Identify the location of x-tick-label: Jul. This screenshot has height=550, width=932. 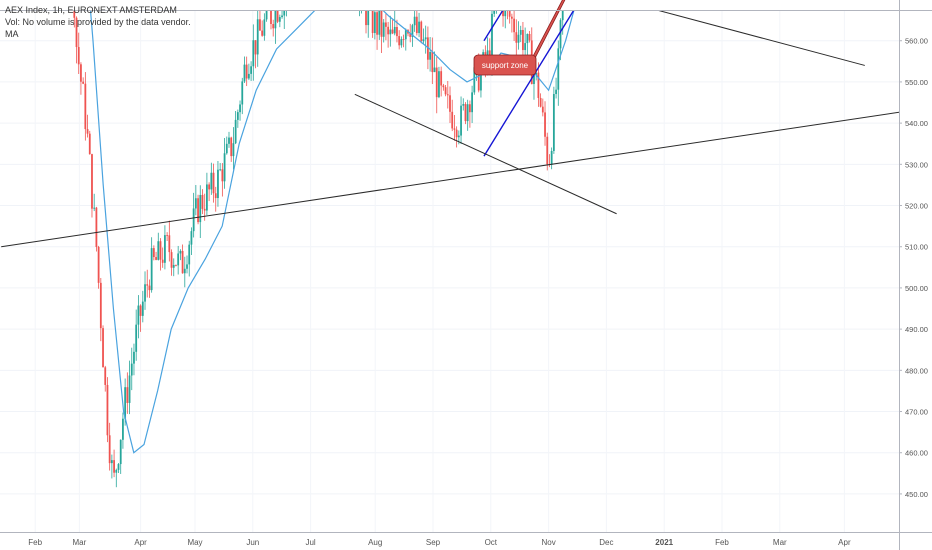
(310, 542).